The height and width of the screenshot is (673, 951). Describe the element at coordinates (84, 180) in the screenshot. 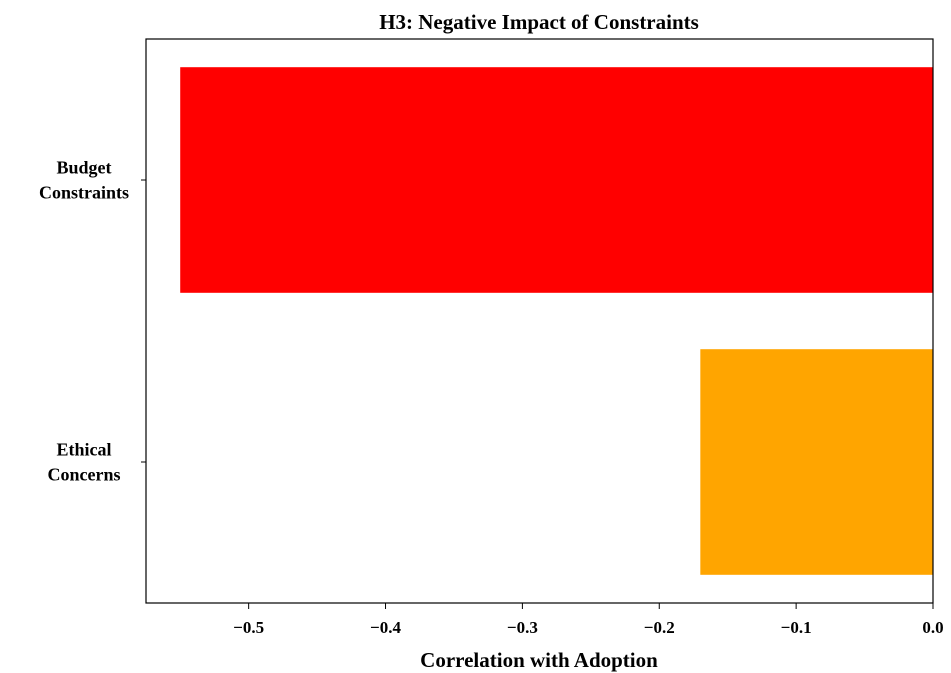

I see `y-category-label-0: Budget Constraints` at that location.